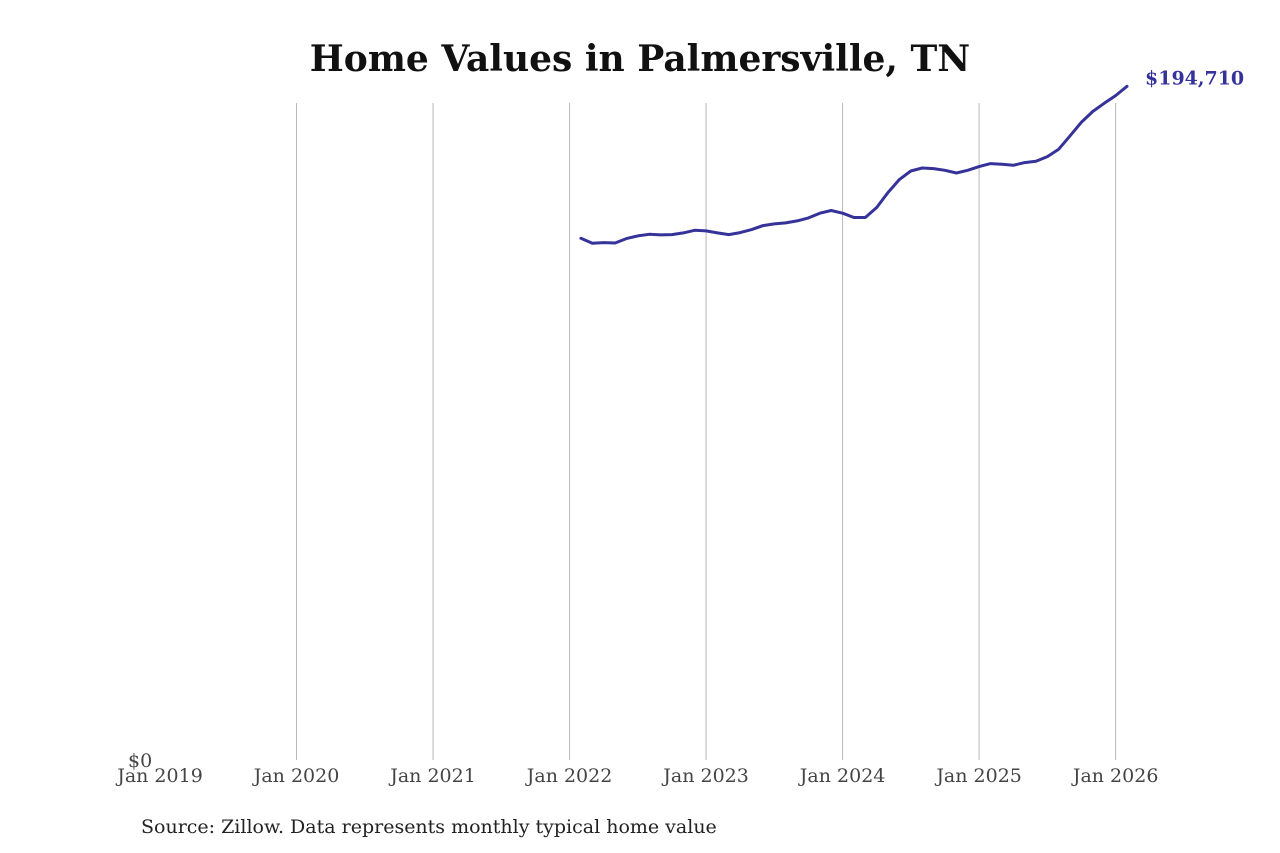  I want to click on series-line, so click(854, 164).